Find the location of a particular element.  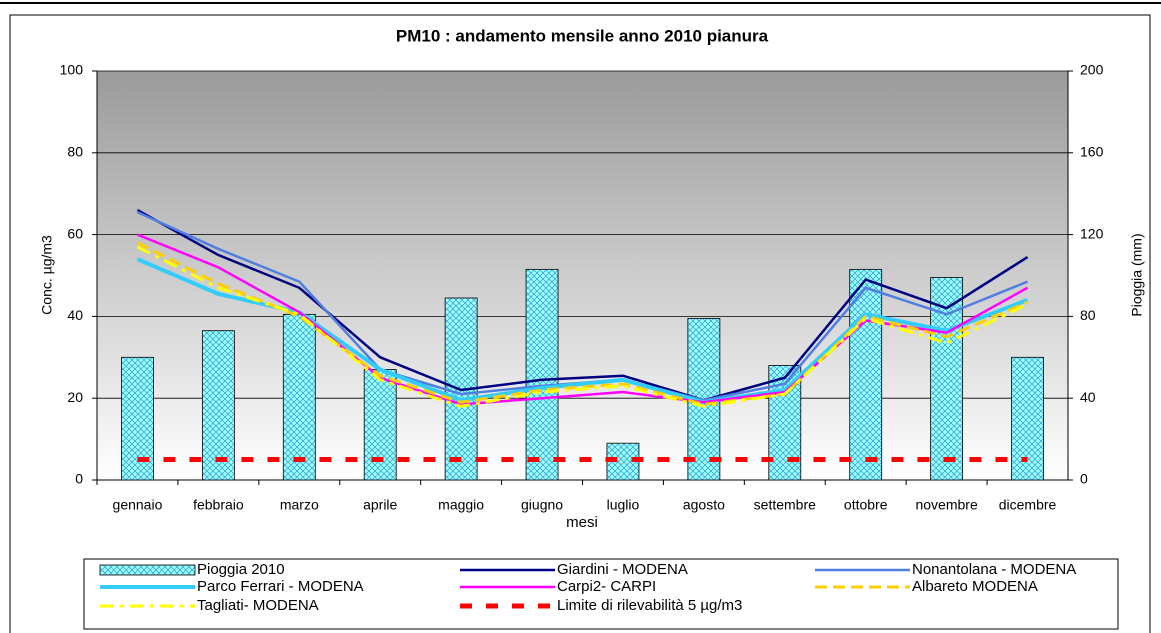

y-tick-label: 80 is located at coordinates (75, 152).